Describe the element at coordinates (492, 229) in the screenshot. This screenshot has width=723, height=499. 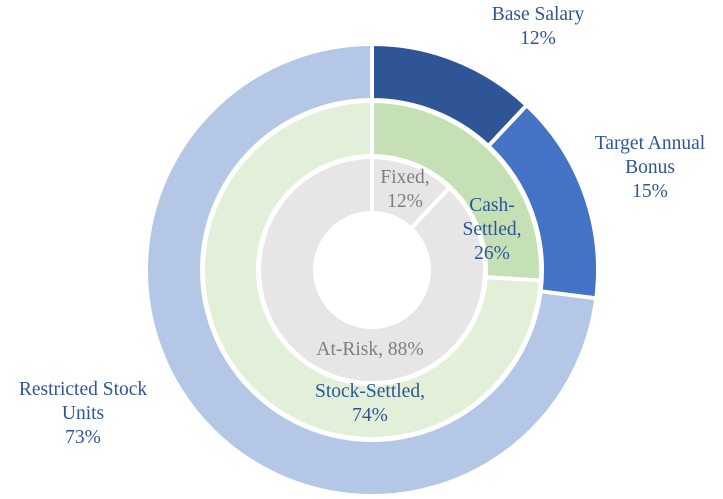
I see `label-cash-settled: Cash- Settled, 26%` at that location.